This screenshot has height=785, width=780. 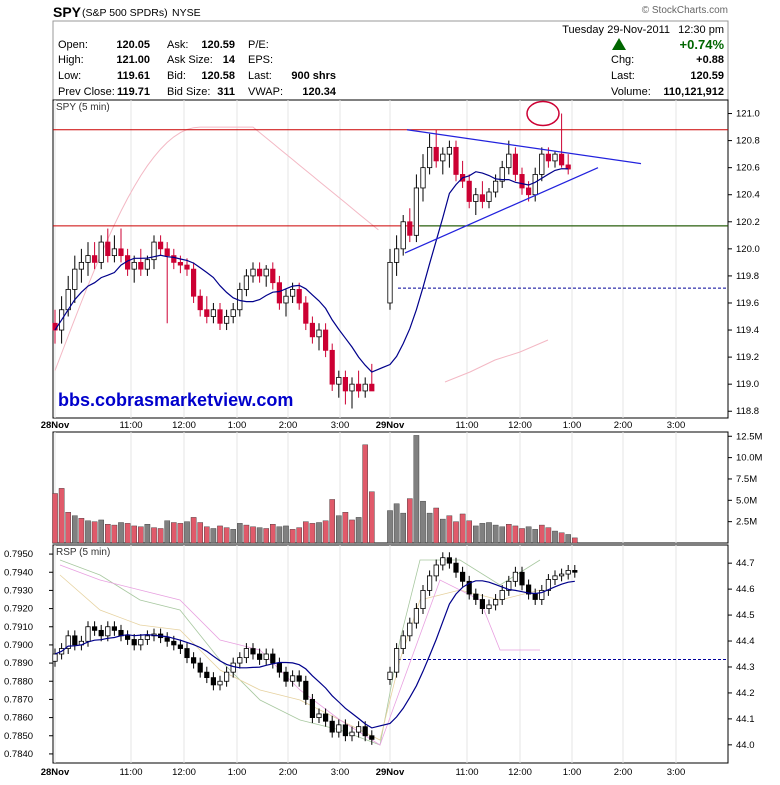 What do you see at coordinates (71, 60) in the screenshot?
I see `quote-label: High:` at bounding box center [71, 60].